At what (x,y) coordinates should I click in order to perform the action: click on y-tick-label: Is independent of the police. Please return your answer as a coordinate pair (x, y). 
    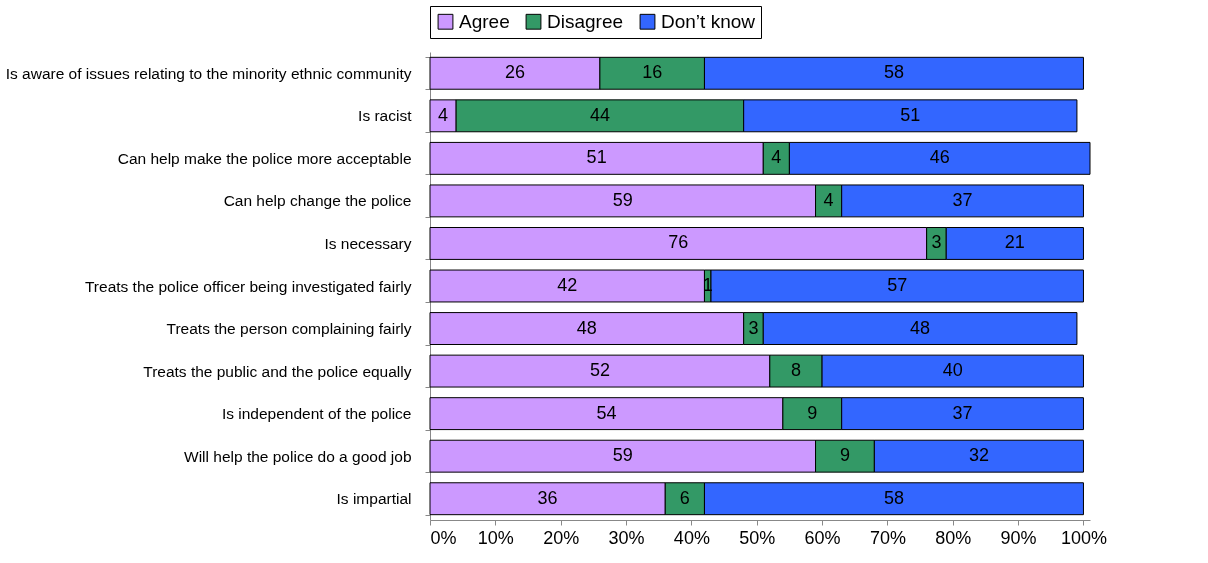
    Looking at the image, I should click on (316, 414).